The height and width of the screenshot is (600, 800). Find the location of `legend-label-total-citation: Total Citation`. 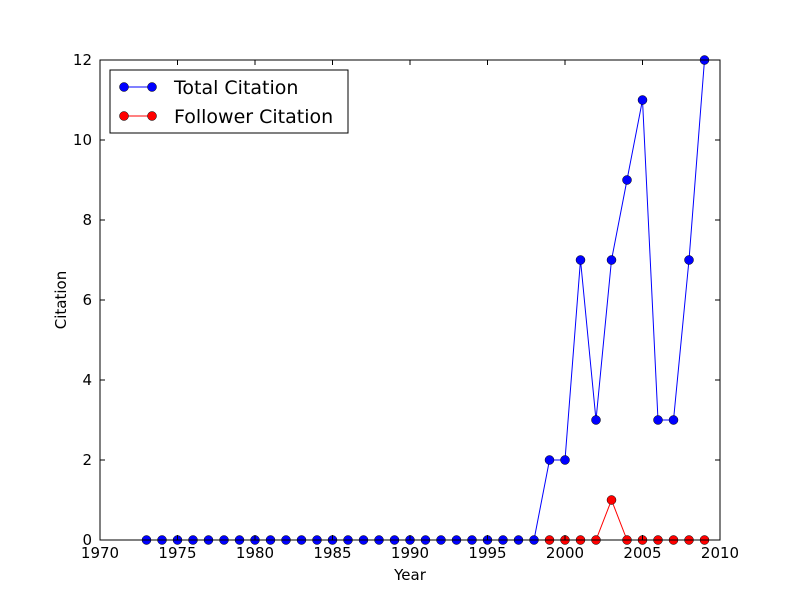

legend-label-total-citation: Total Citation is located at coordinates (235, 88).